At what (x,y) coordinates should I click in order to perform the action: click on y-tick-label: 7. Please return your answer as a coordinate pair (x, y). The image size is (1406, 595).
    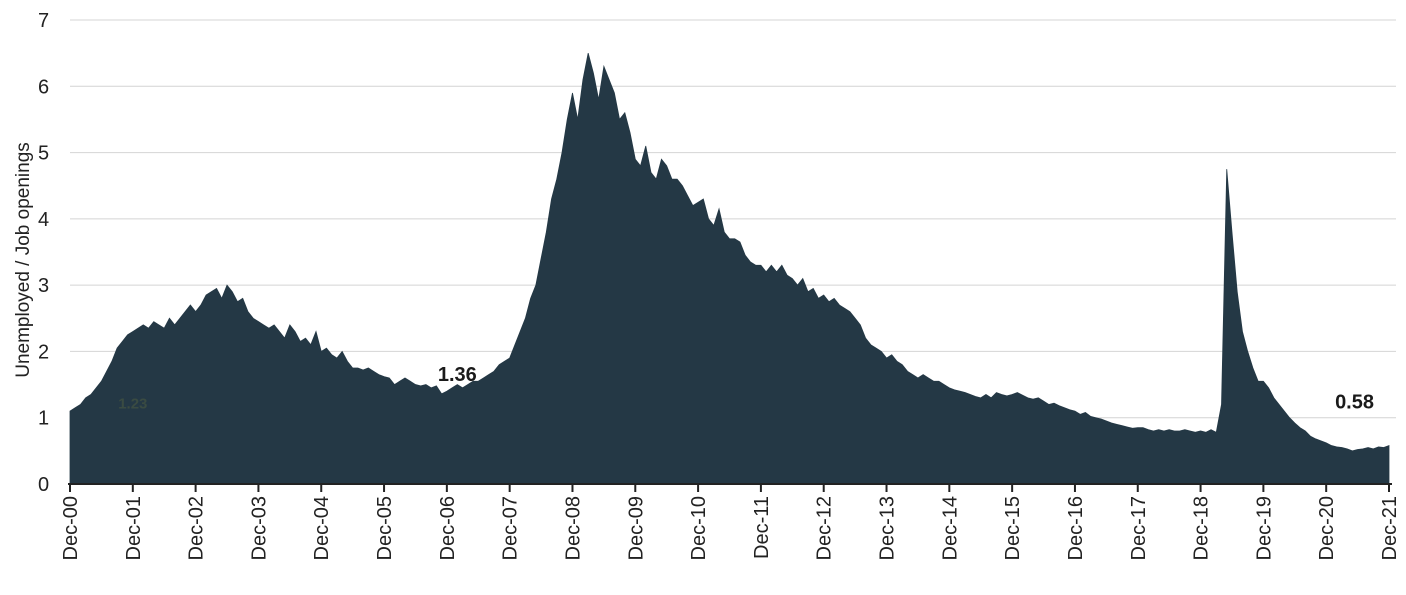
    Looking at the image, I should click on (43, 21).